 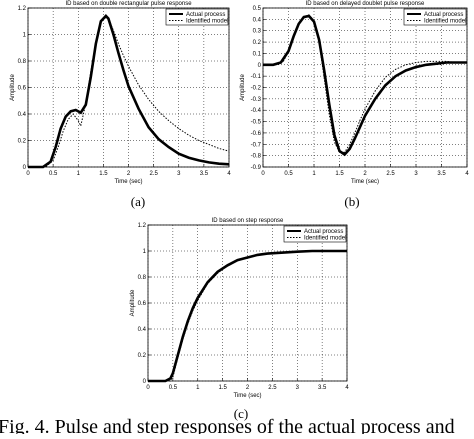 I want to click on y-tick-label: 0.1, so click(x=257, y=54).